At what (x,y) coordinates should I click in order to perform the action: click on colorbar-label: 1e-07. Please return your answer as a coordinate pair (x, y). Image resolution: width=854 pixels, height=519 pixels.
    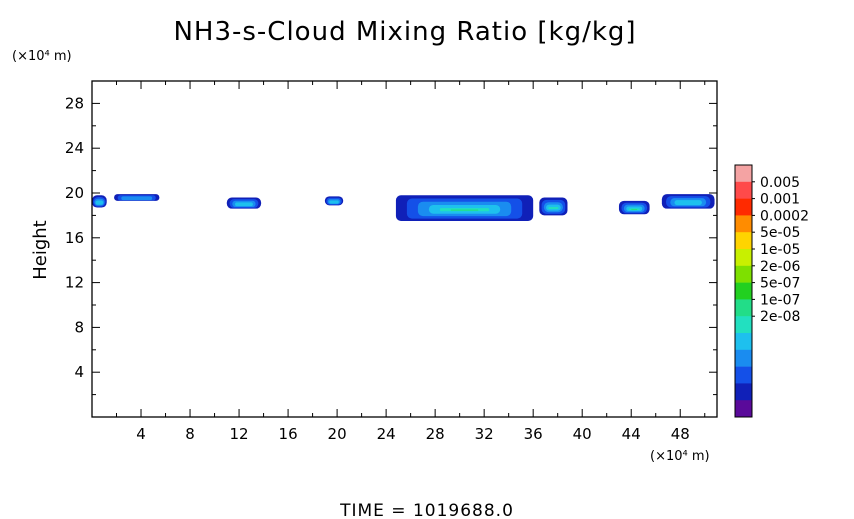
    Looking at the image, I should click on (780, 300).